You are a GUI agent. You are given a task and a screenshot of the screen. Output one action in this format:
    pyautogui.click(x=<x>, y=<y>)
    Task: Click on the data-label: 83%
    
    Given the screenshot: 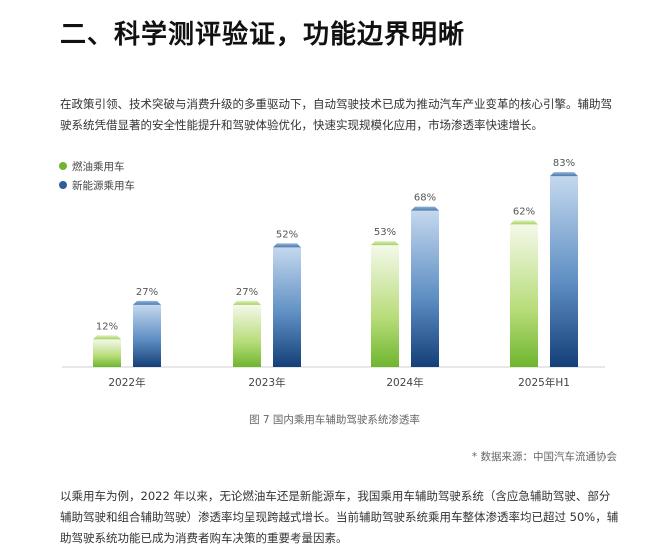 What is the action you would take?
    pyautogui.click(x=564, y=163)
    